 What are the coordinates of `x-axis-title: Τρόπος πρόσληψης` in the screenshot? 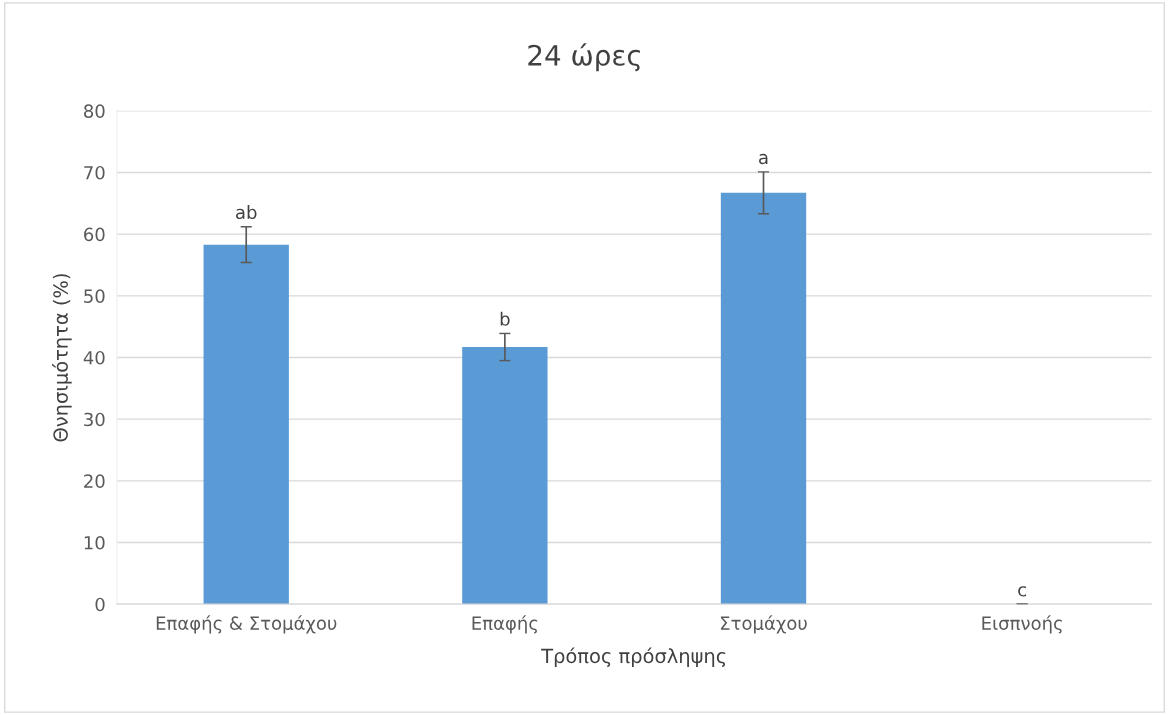 It's located at (633, 657).